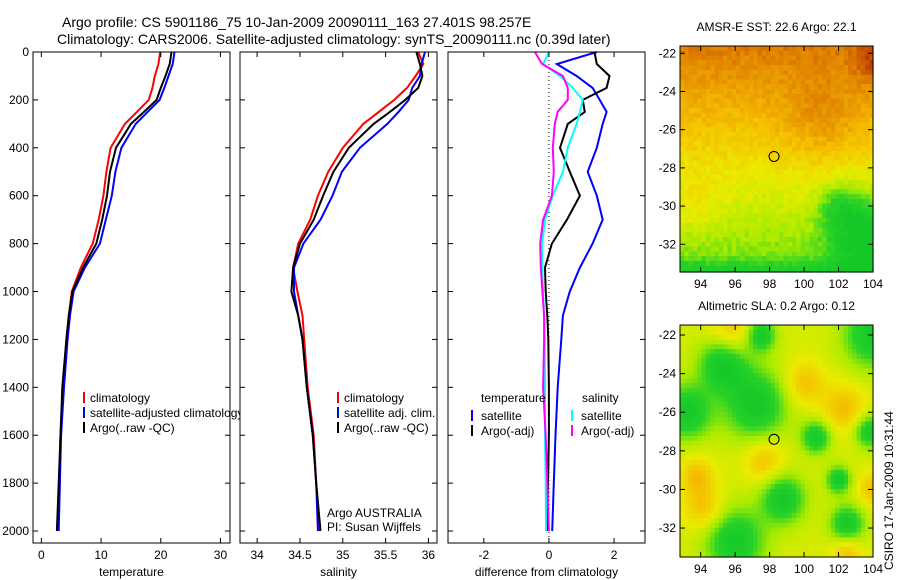  What do you see at coordinates (668, 53) in the screenshot?
I see `y-tick-label: -22` at bounding box center [668, 53].